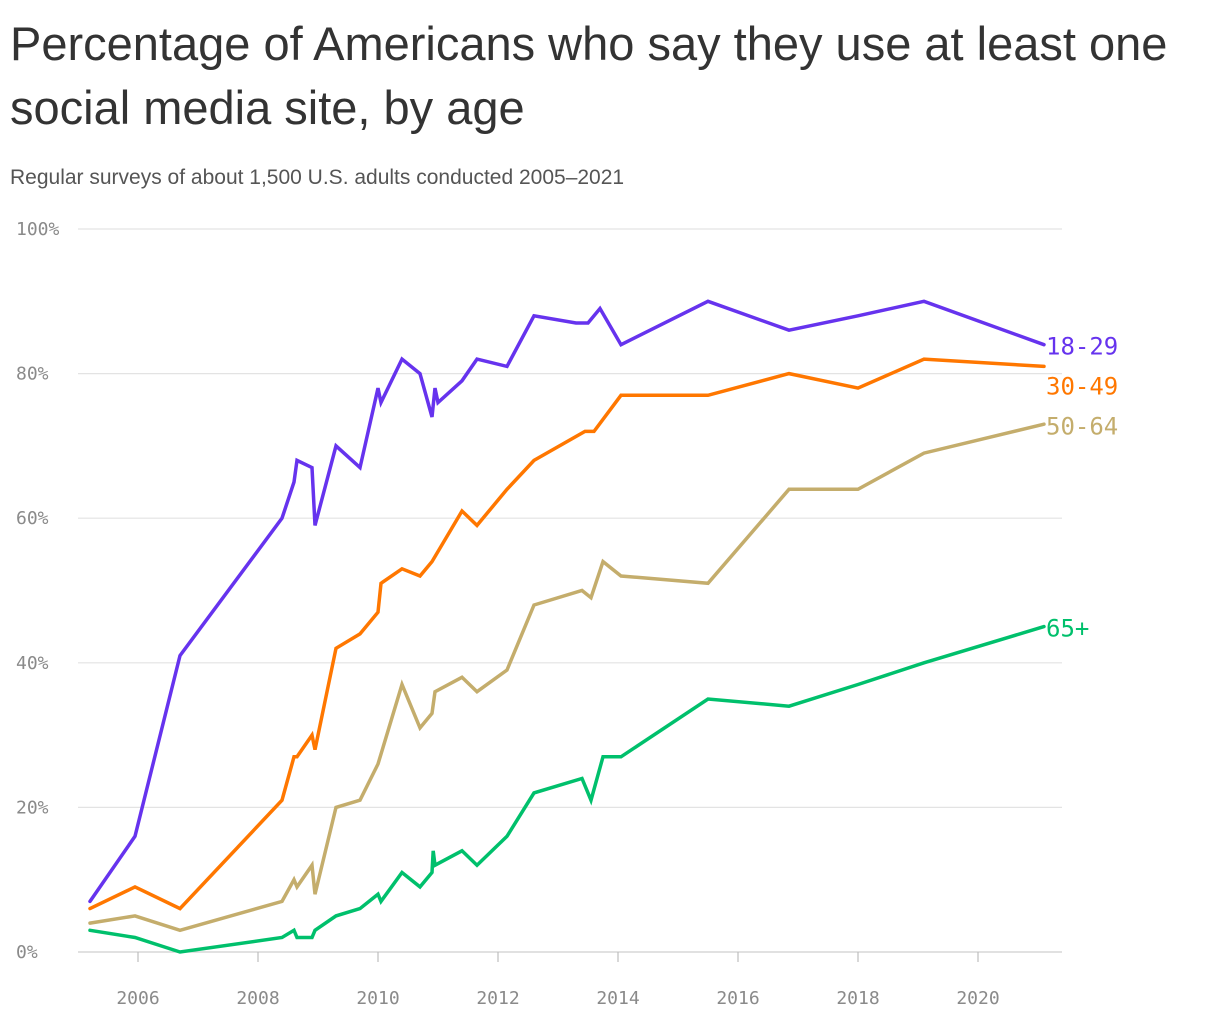 The image size is (1220, 1020). What do you see at coordinates (27, 952) in the screenshot?
I see `y-tick-label: 0%` at bounding box center [27, 952].